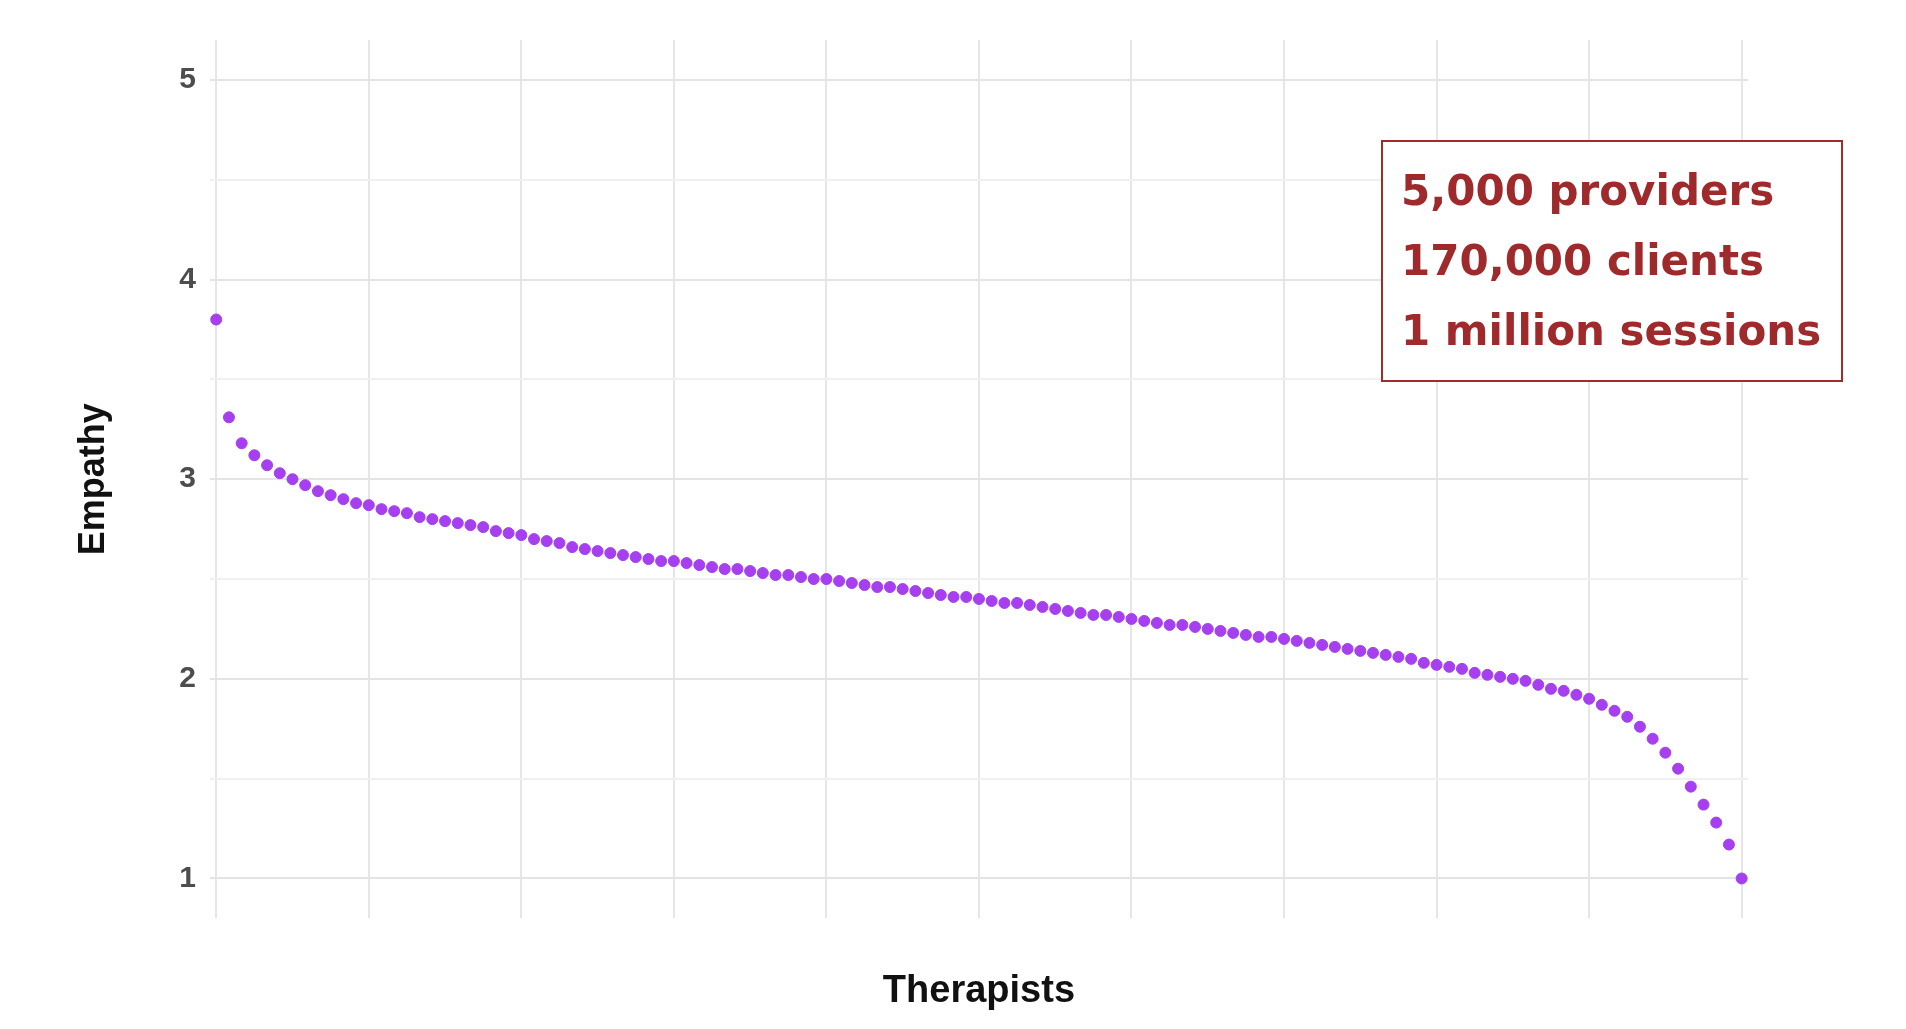 The width and height of the screenshot is (1906, 1029). I want to click on y-axis-title: Empathy, so click(91, 479).